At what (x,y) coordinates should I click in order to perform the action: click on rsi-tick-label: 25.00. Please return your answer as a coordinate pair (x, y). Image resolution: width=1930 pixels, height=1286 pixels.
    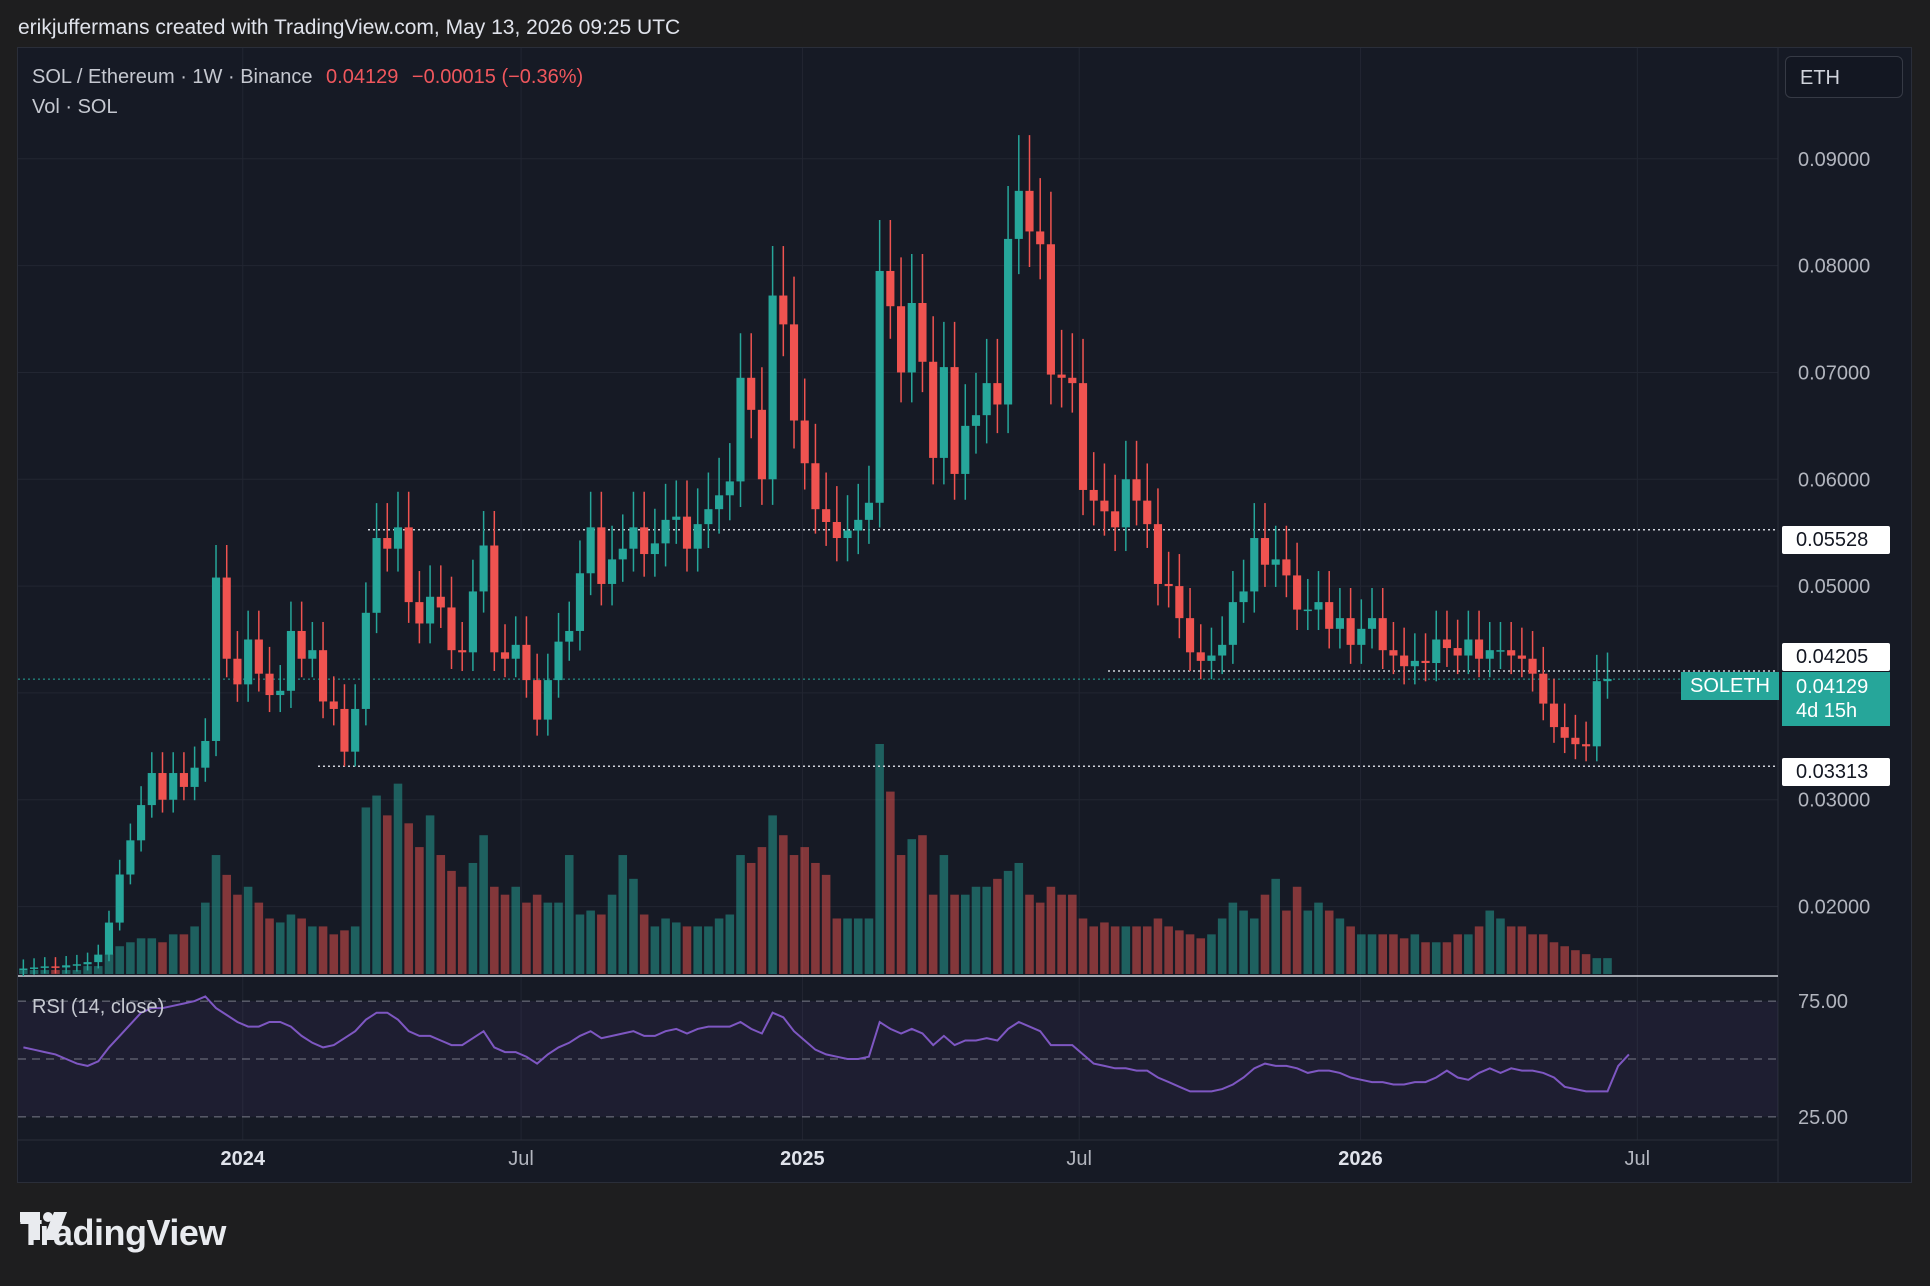
    Looking at the image, I should click on (1823, 1118).